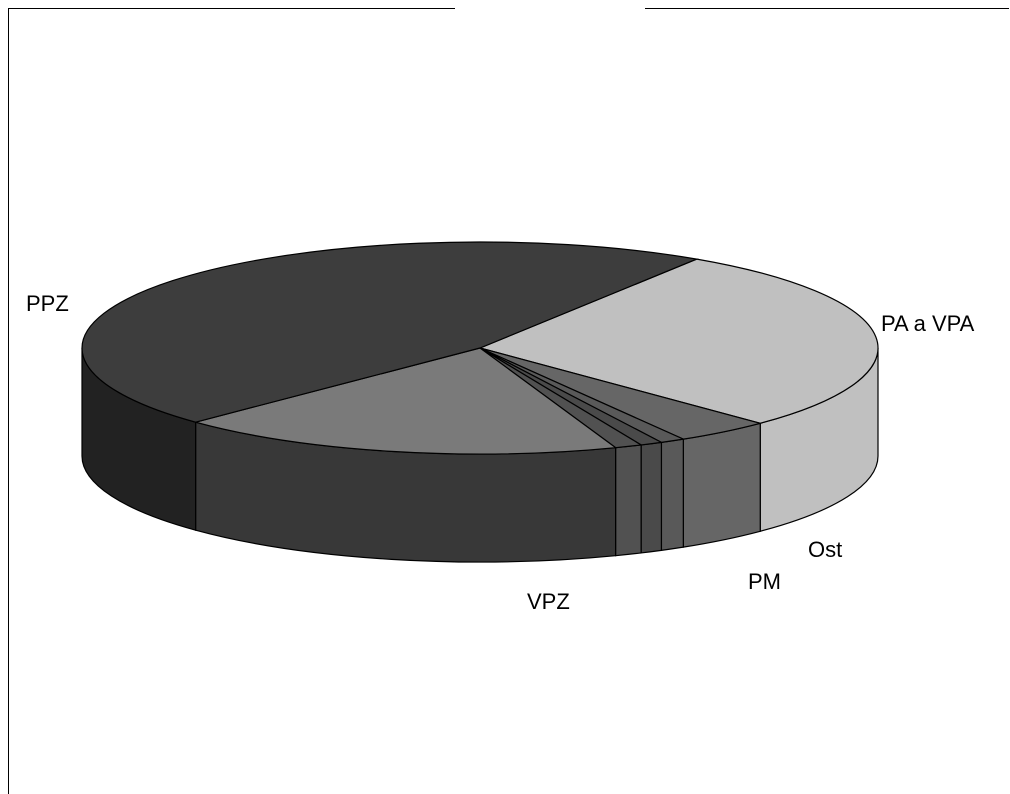 The width and height of the screenshot is (1010, 794). What do you see at coordinates (47, 303) in the screenshot?
I see `label-ppz: PPZ` at bounding box center [47, 303].